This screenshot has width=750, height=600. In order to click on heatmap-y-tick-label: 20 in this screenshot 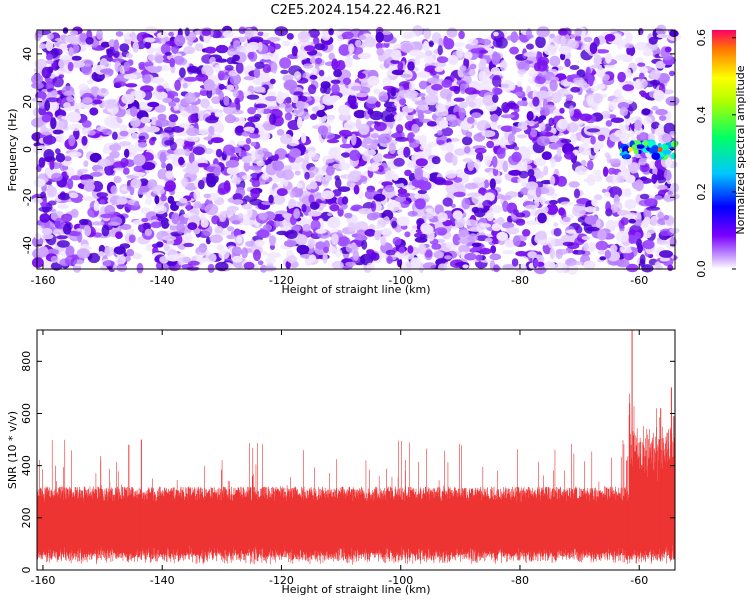, I will do `click(27, 102)`.